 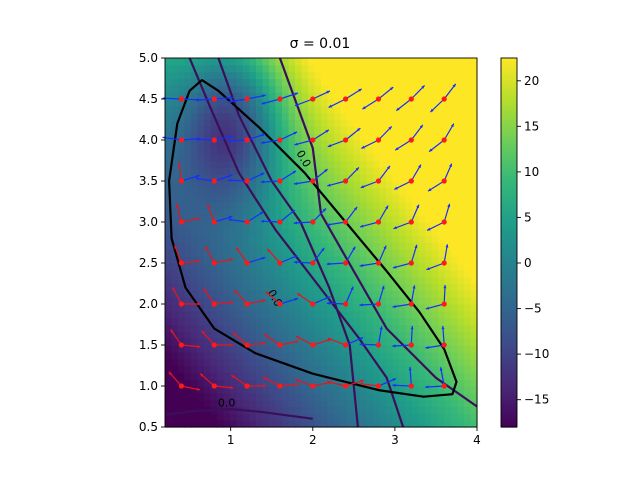 What do you see at coordinates (336, 183) in the screenshot?
I see `vector-arrow-shaft` at bounding box center [336, 183].